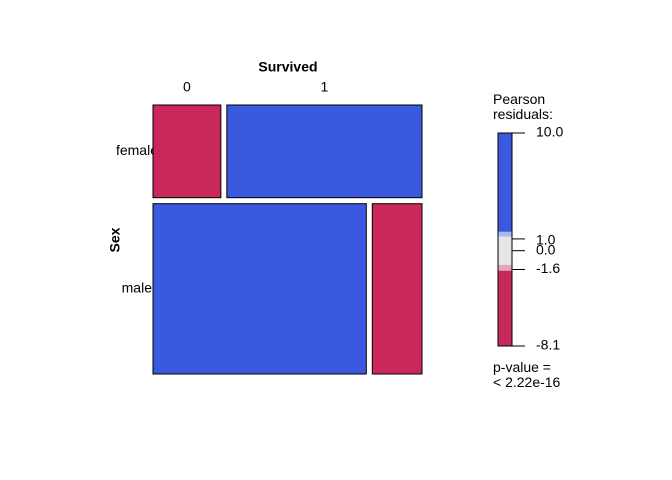  What do you see at coordinates (546, 240) in the screenshot?
I see `legend-tick-label: 1.0` at bounding box center [546, 240].